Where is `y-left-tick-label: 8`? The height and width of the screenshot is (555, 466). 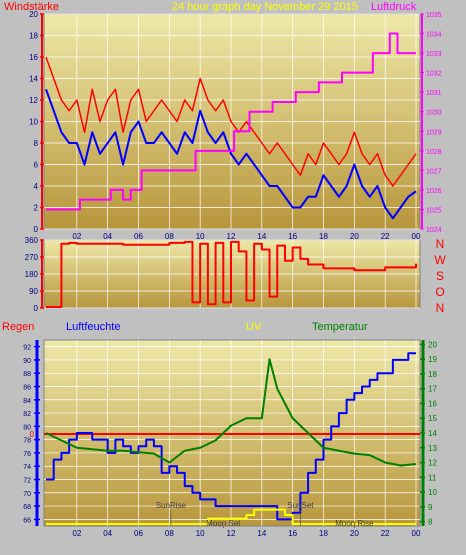 y-left-tick-label: 8 is located at coordinates (36, 143).